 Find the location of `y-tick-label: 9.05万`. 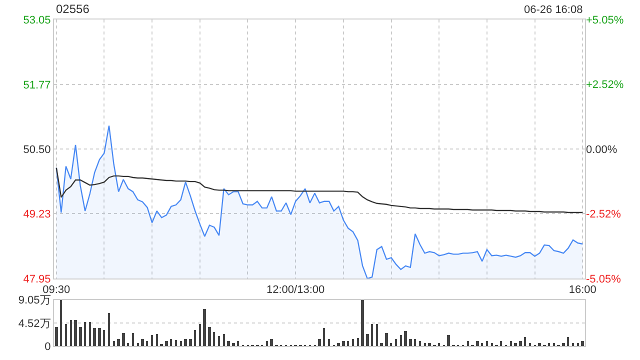

y-tick-label: 9.05万 is located at coordinates (34, 300).